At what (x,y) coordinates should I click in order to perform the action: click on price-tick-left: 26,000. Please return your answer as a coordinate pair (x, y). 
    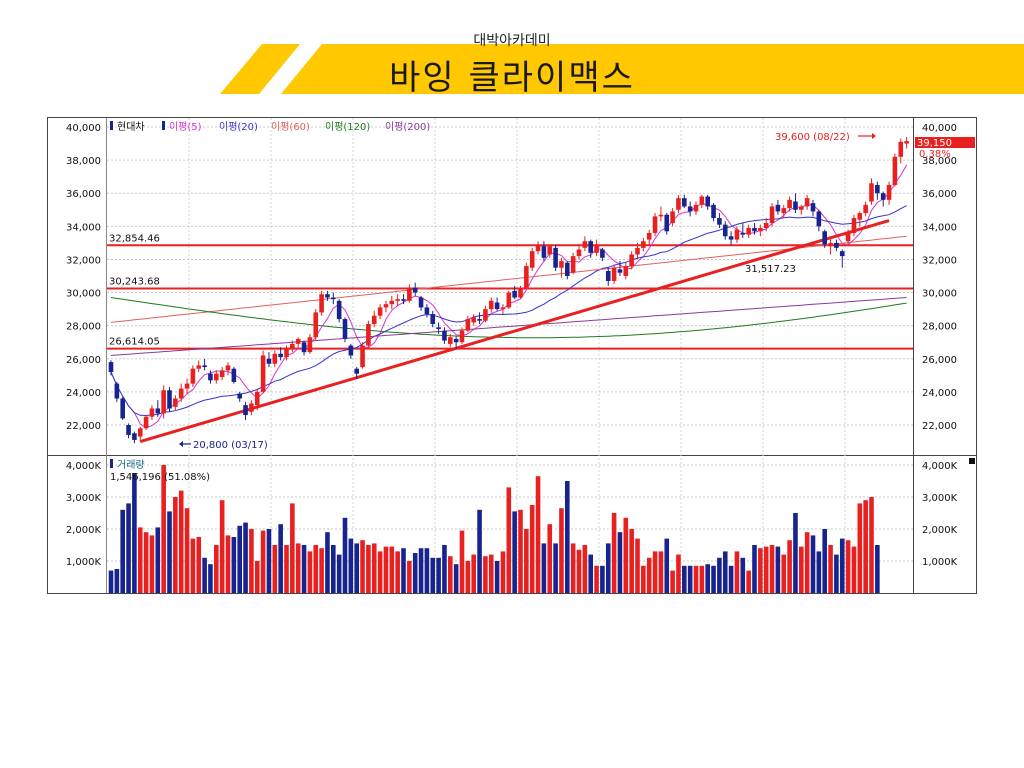
    Looking at the image, I should click on (83, 360).